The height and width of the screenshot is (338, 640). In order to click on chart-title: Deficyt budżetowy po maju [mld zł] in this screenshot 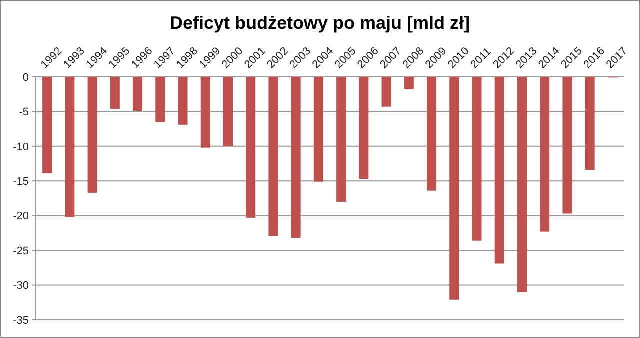, I will do `click(320, 23)`.